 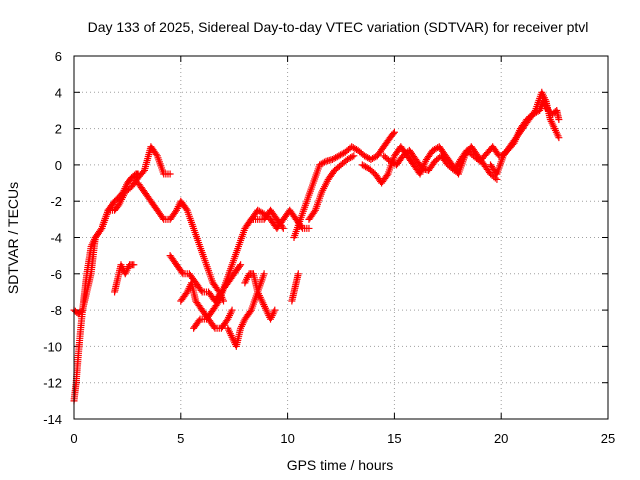 What do you see at coordinates (56, 238) in the screenshot?
I see `y-tick-label: -4` at bounding box center [56, 238].